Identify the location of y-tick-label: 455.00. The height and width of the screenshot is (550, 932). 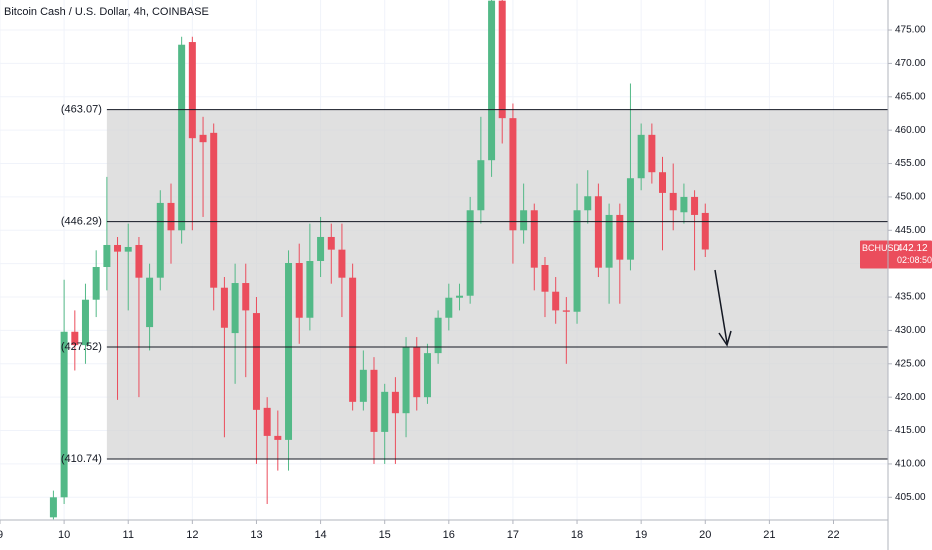
(910, 163).